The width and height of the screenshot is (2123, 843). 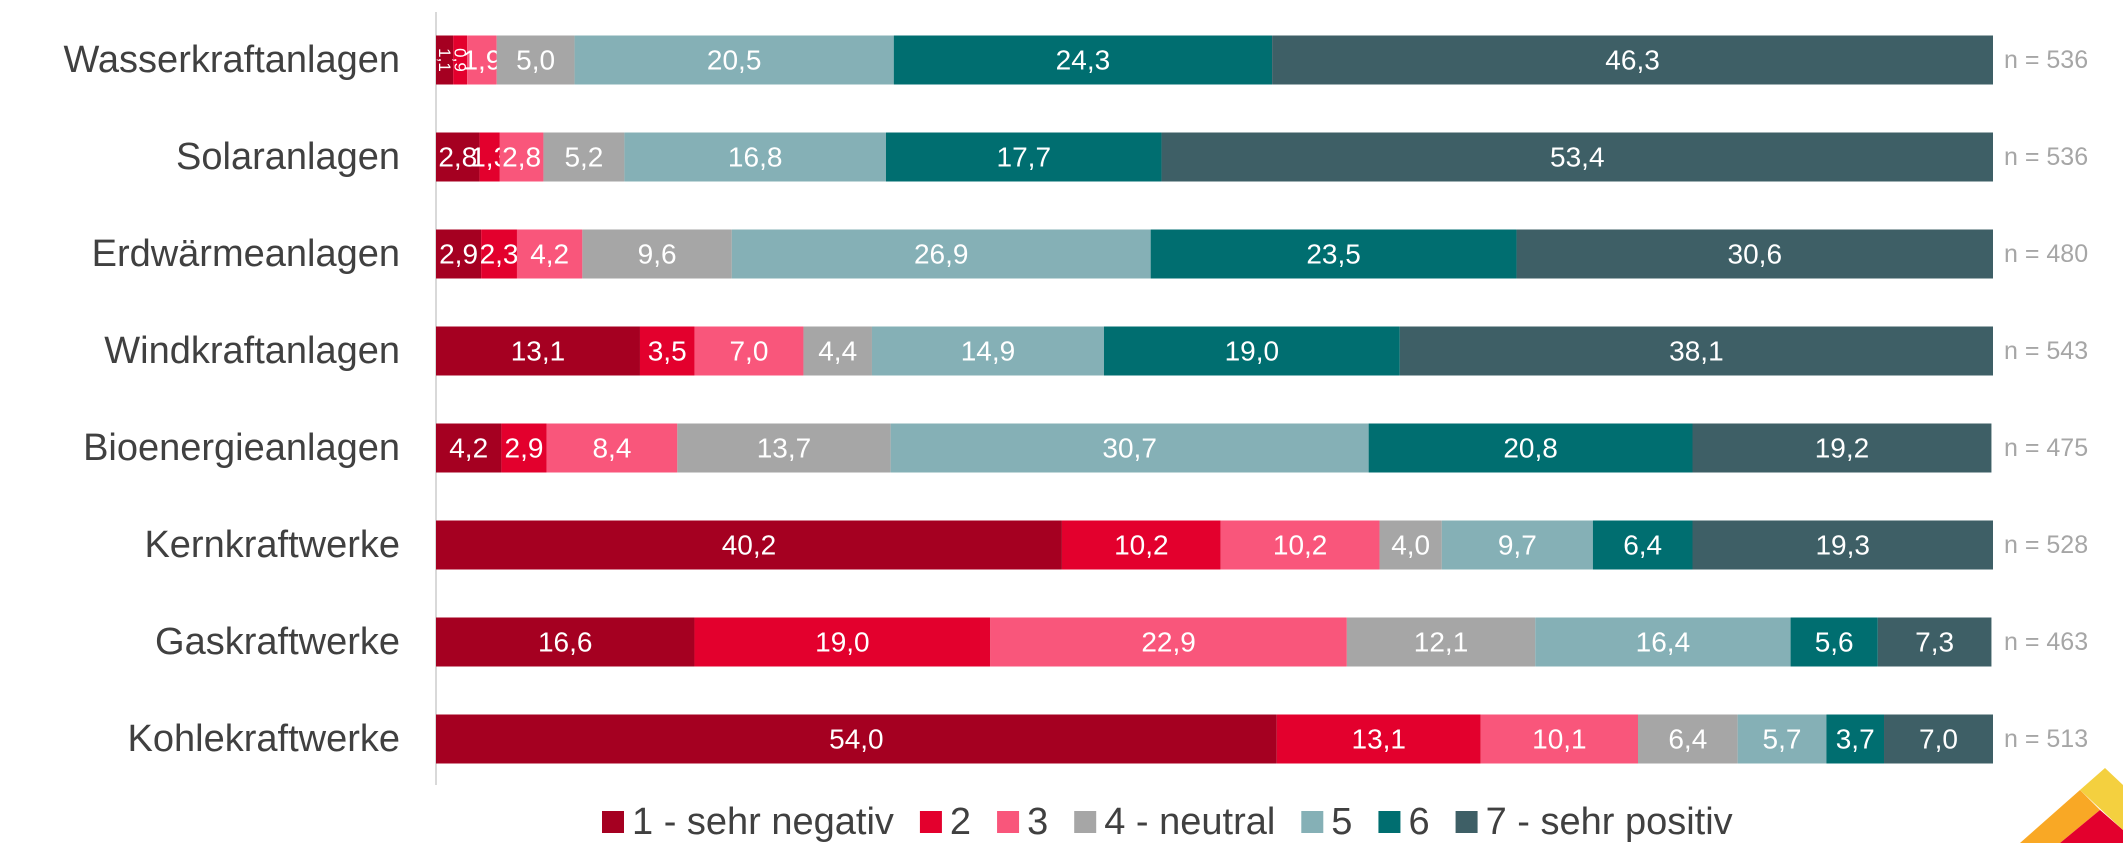 I want to click on value-label: 20,8, so click(x=1530, y=448).